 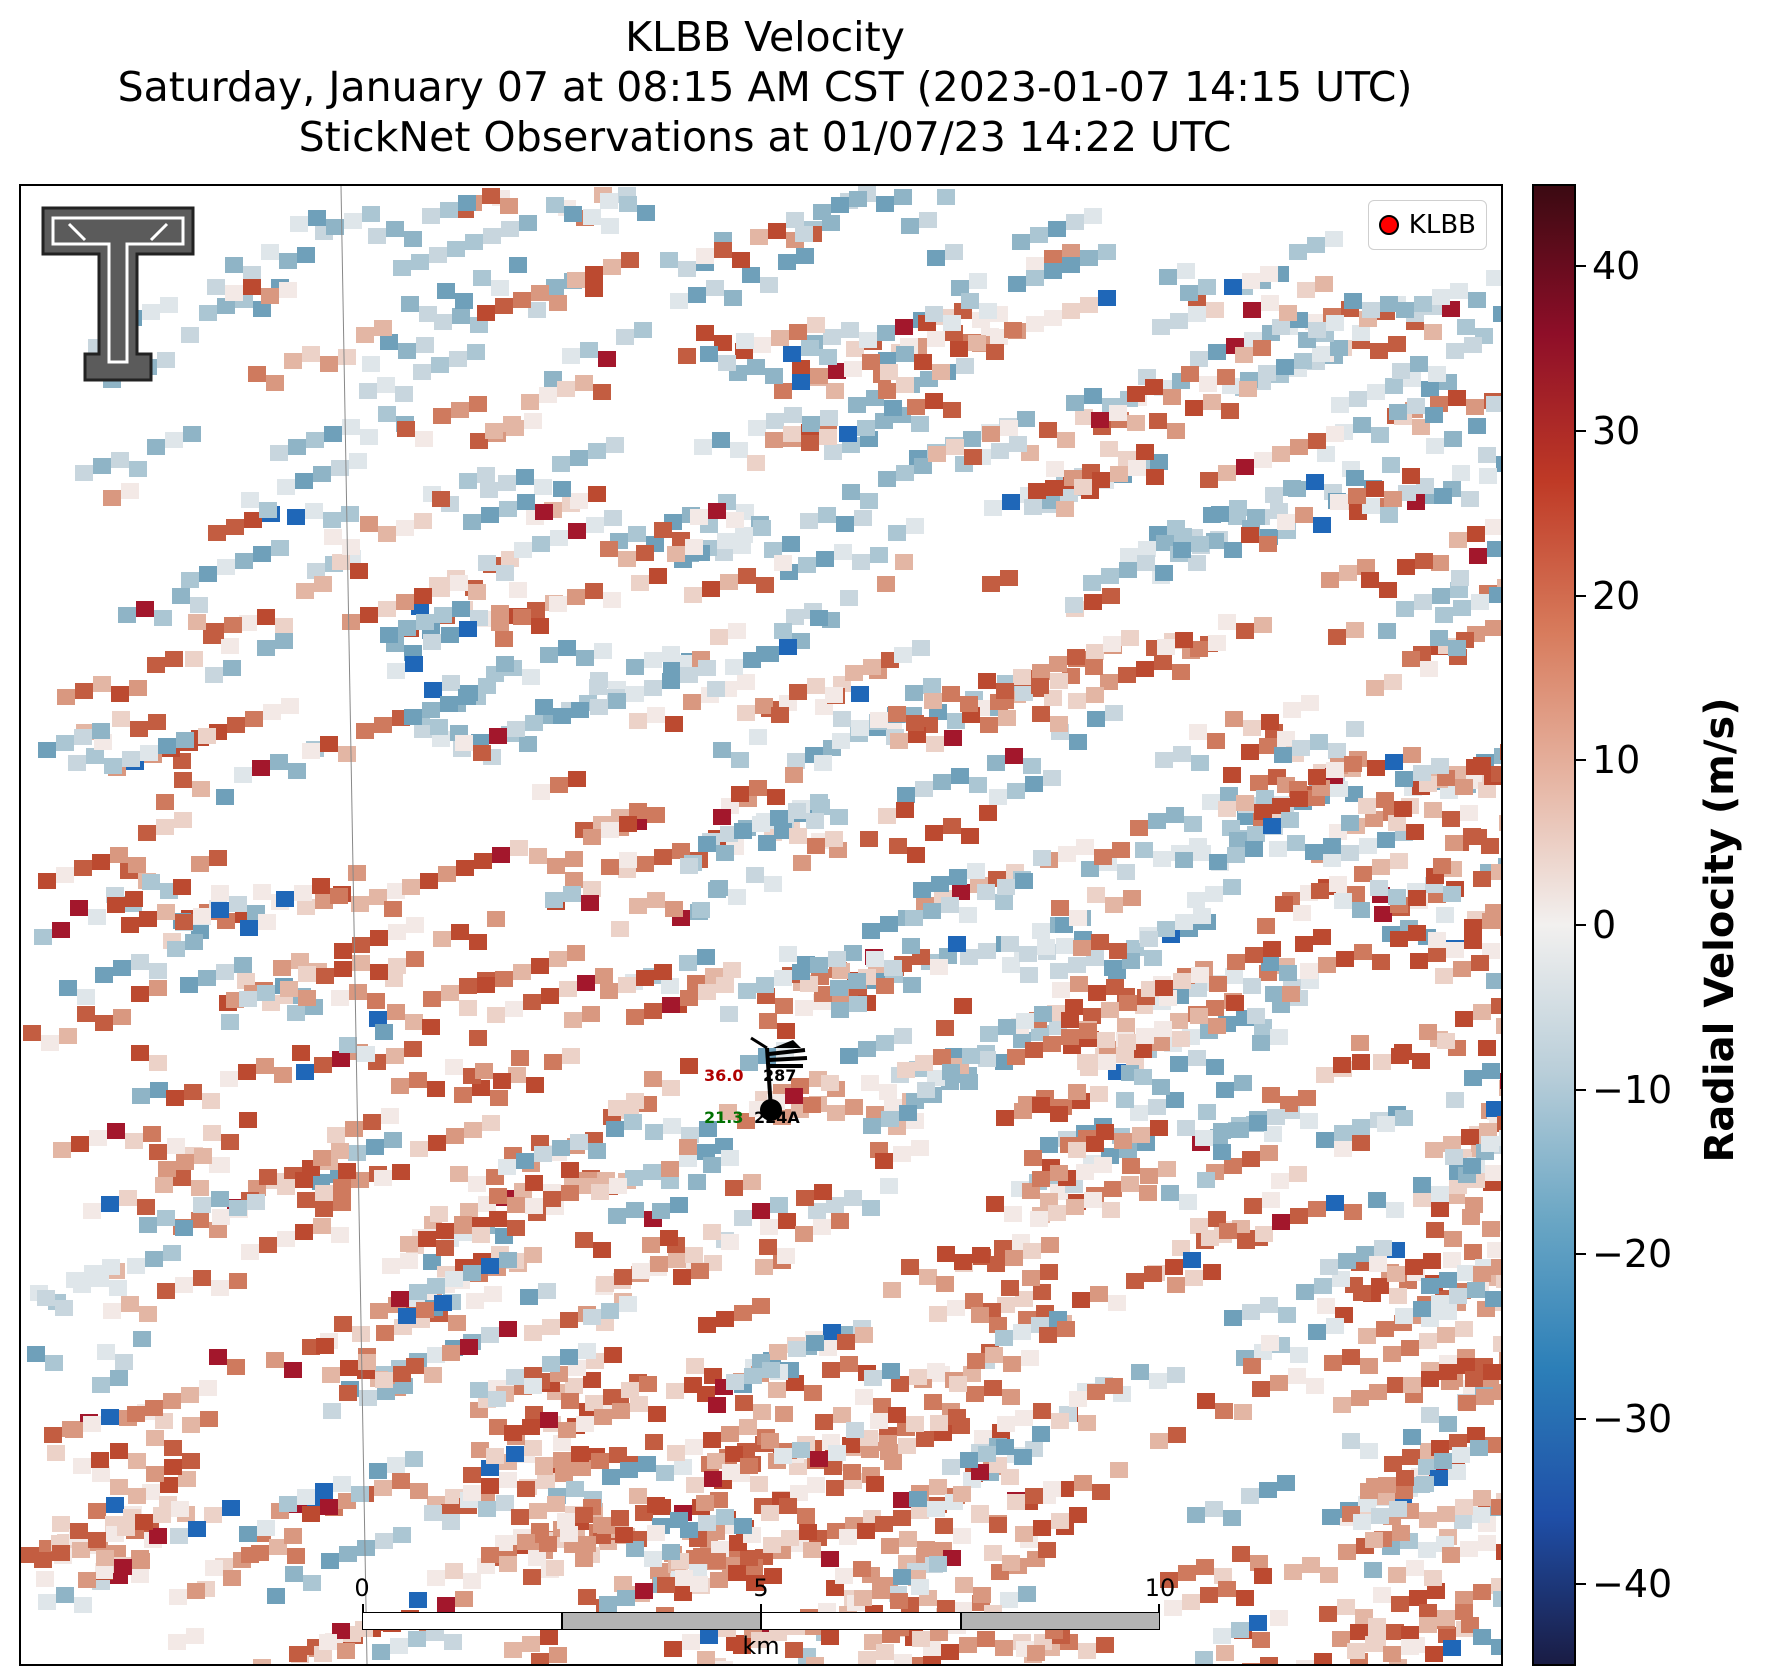 I want to click on scale-bar: 0 5 10 km, so click(x=764, y=1617).